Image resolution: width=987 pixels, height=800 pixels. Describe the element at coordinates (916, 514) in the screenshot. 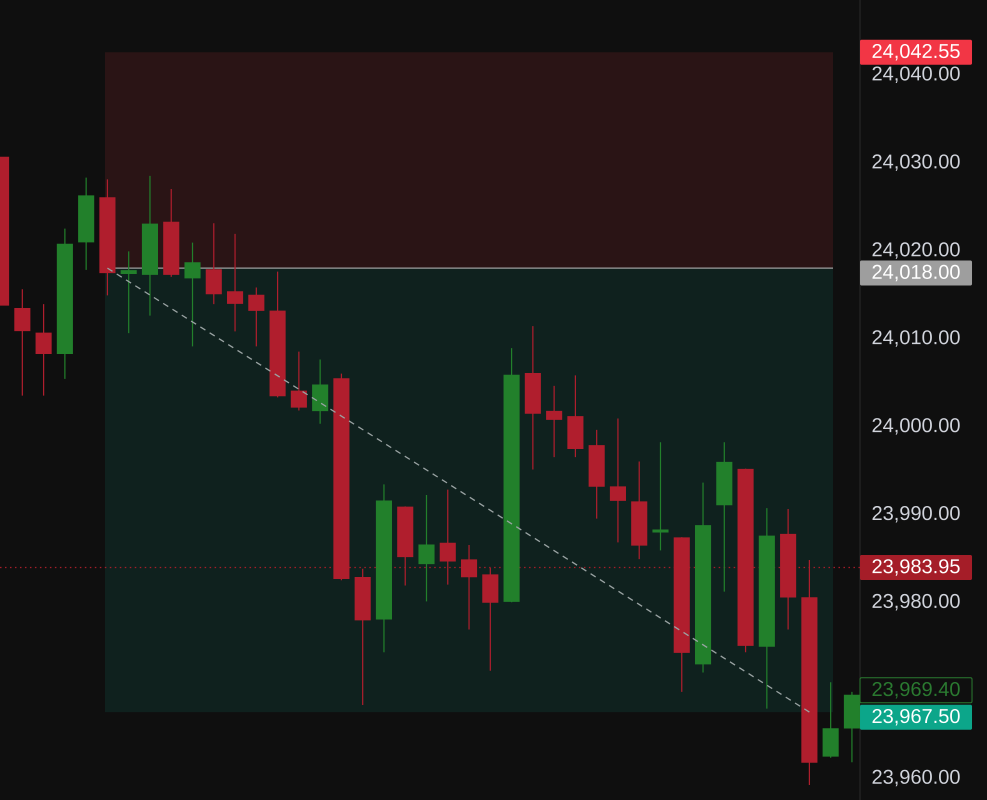

I see `y-tick-label: 23,990.00` at that location.